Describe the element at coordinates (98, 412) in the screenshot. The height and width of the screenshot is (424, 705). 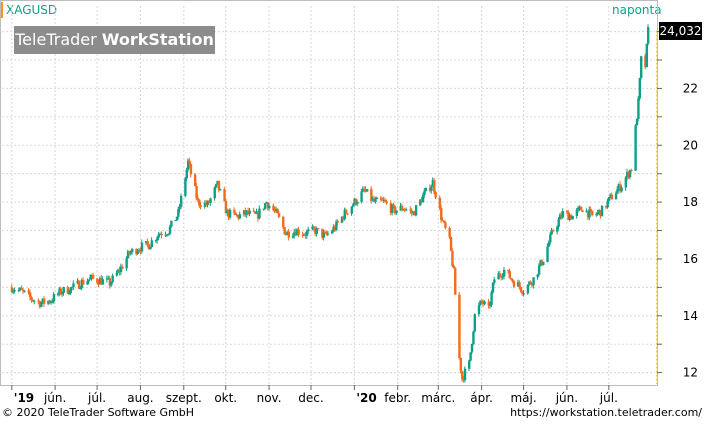
I see `copyright-text: © 2020 TeleTrader Software GmbH` at that location.